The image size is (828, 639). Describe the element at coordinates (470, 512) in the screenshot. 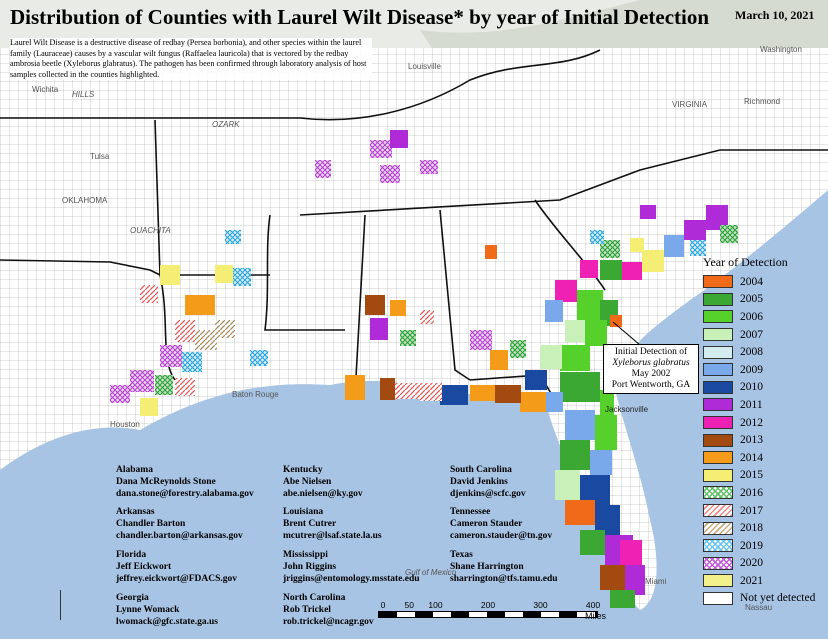

I see `contact-state: Tennessee` at that location.